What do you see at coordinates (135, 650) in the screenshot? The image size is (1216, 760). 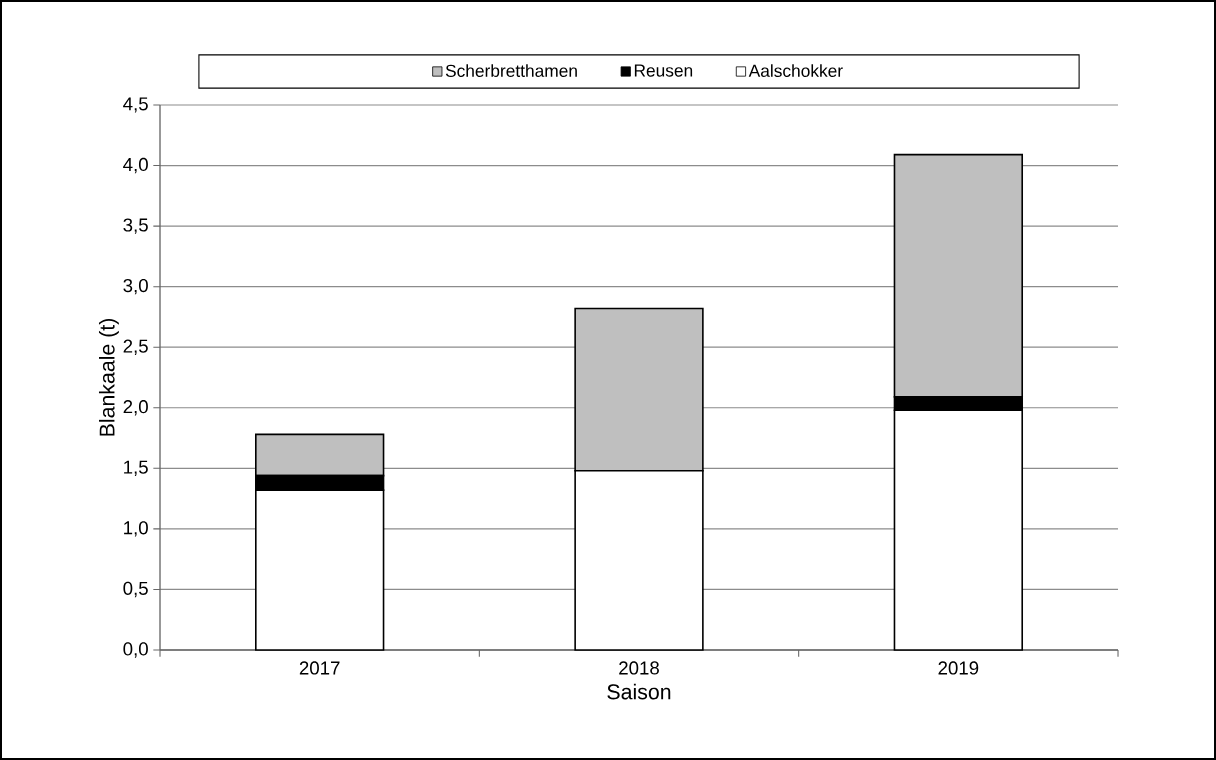 I see `y-tick-label: 0,0` at bounding box center [135, 650].